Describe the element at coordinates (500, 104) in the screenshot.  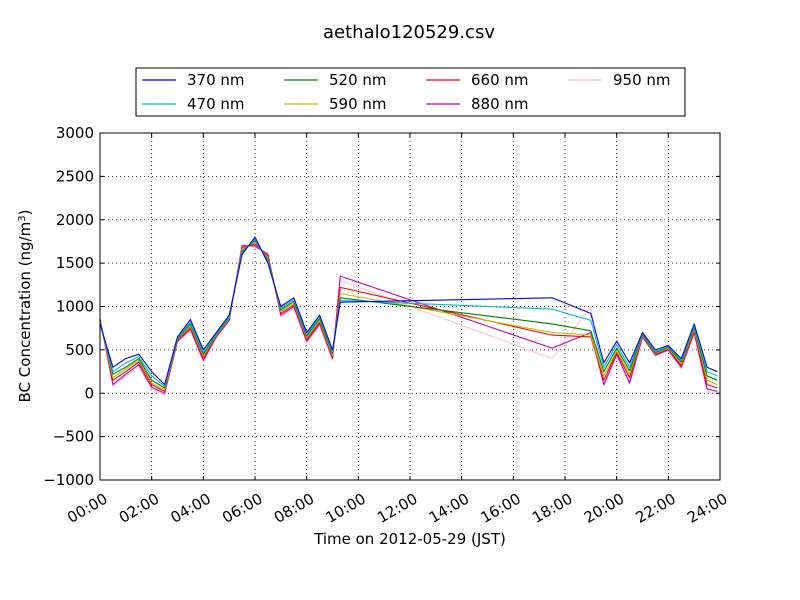
I see `legend-label: 880 nm` at that location.